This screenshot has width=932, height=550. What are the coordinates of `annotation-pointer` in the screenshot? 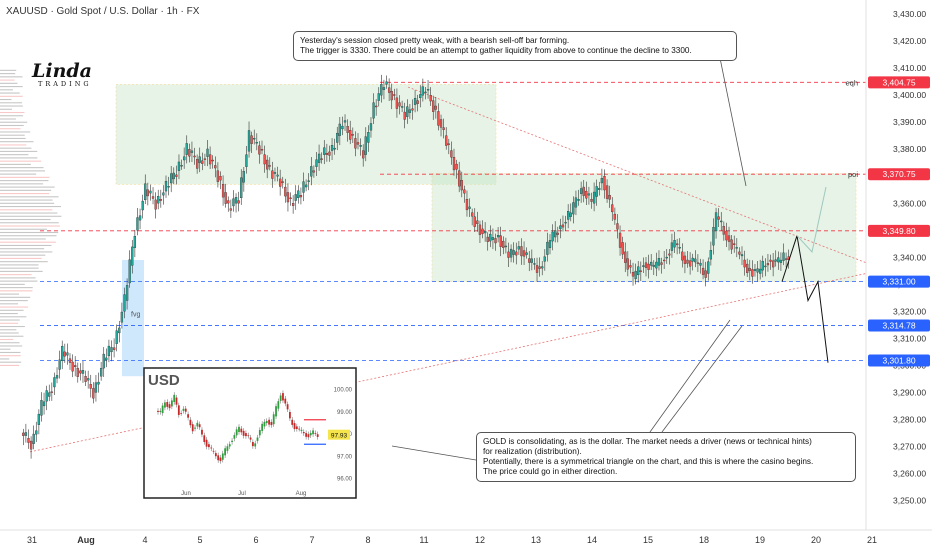 It's located at (690, 376).